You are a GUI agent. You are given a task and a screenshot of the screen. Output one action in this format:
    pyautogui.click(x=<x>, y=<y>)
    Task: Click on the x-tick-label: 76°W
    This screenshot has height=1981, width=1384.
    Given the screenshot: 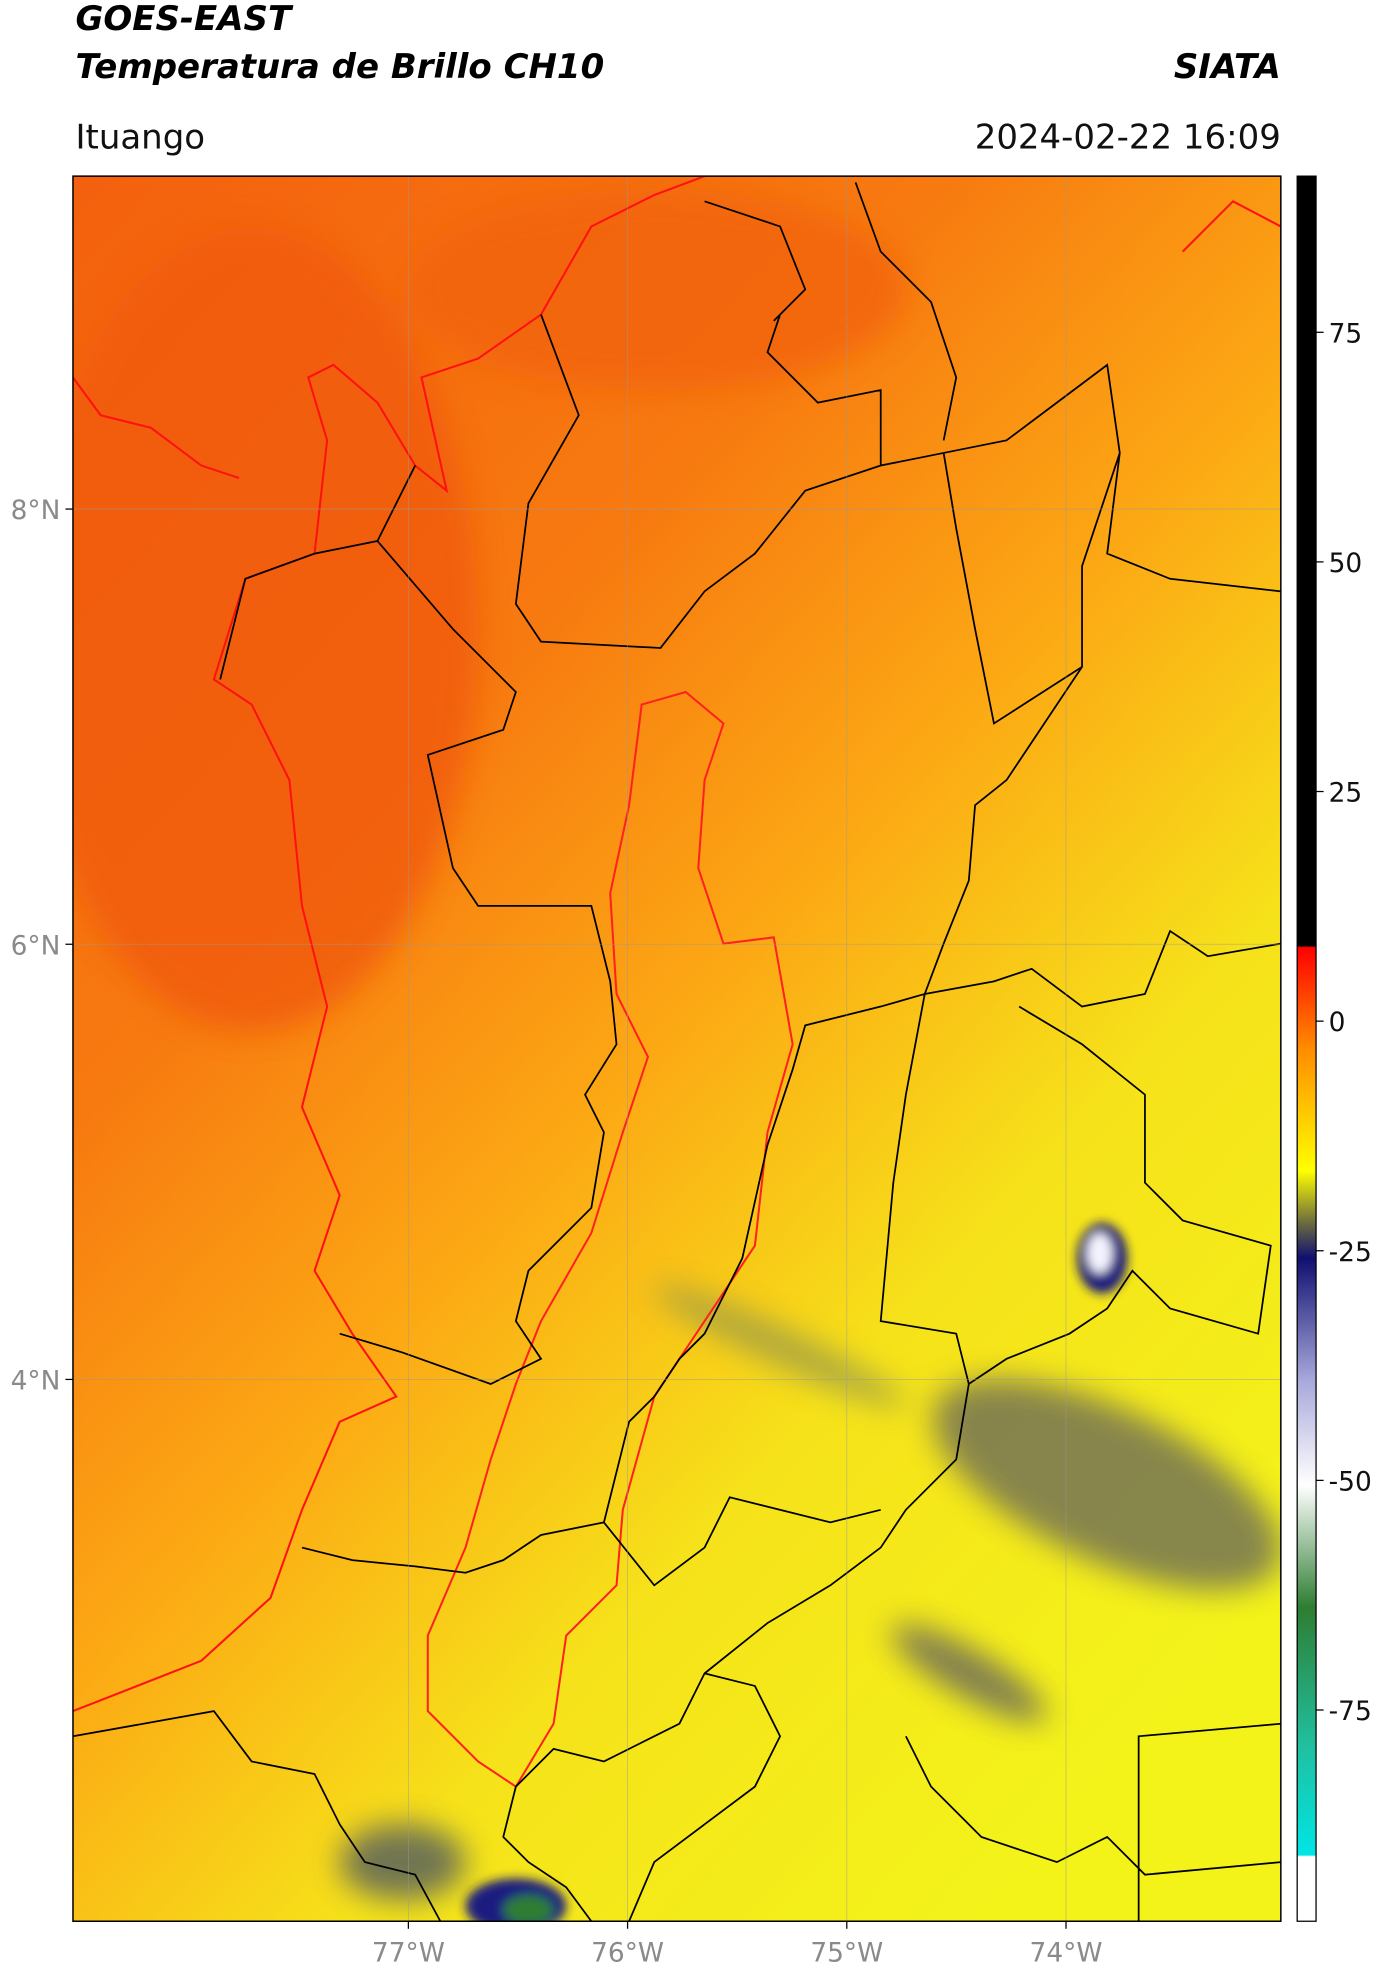 What is the action you would take?
    pyautogui.click(x=627, y=1952)
    